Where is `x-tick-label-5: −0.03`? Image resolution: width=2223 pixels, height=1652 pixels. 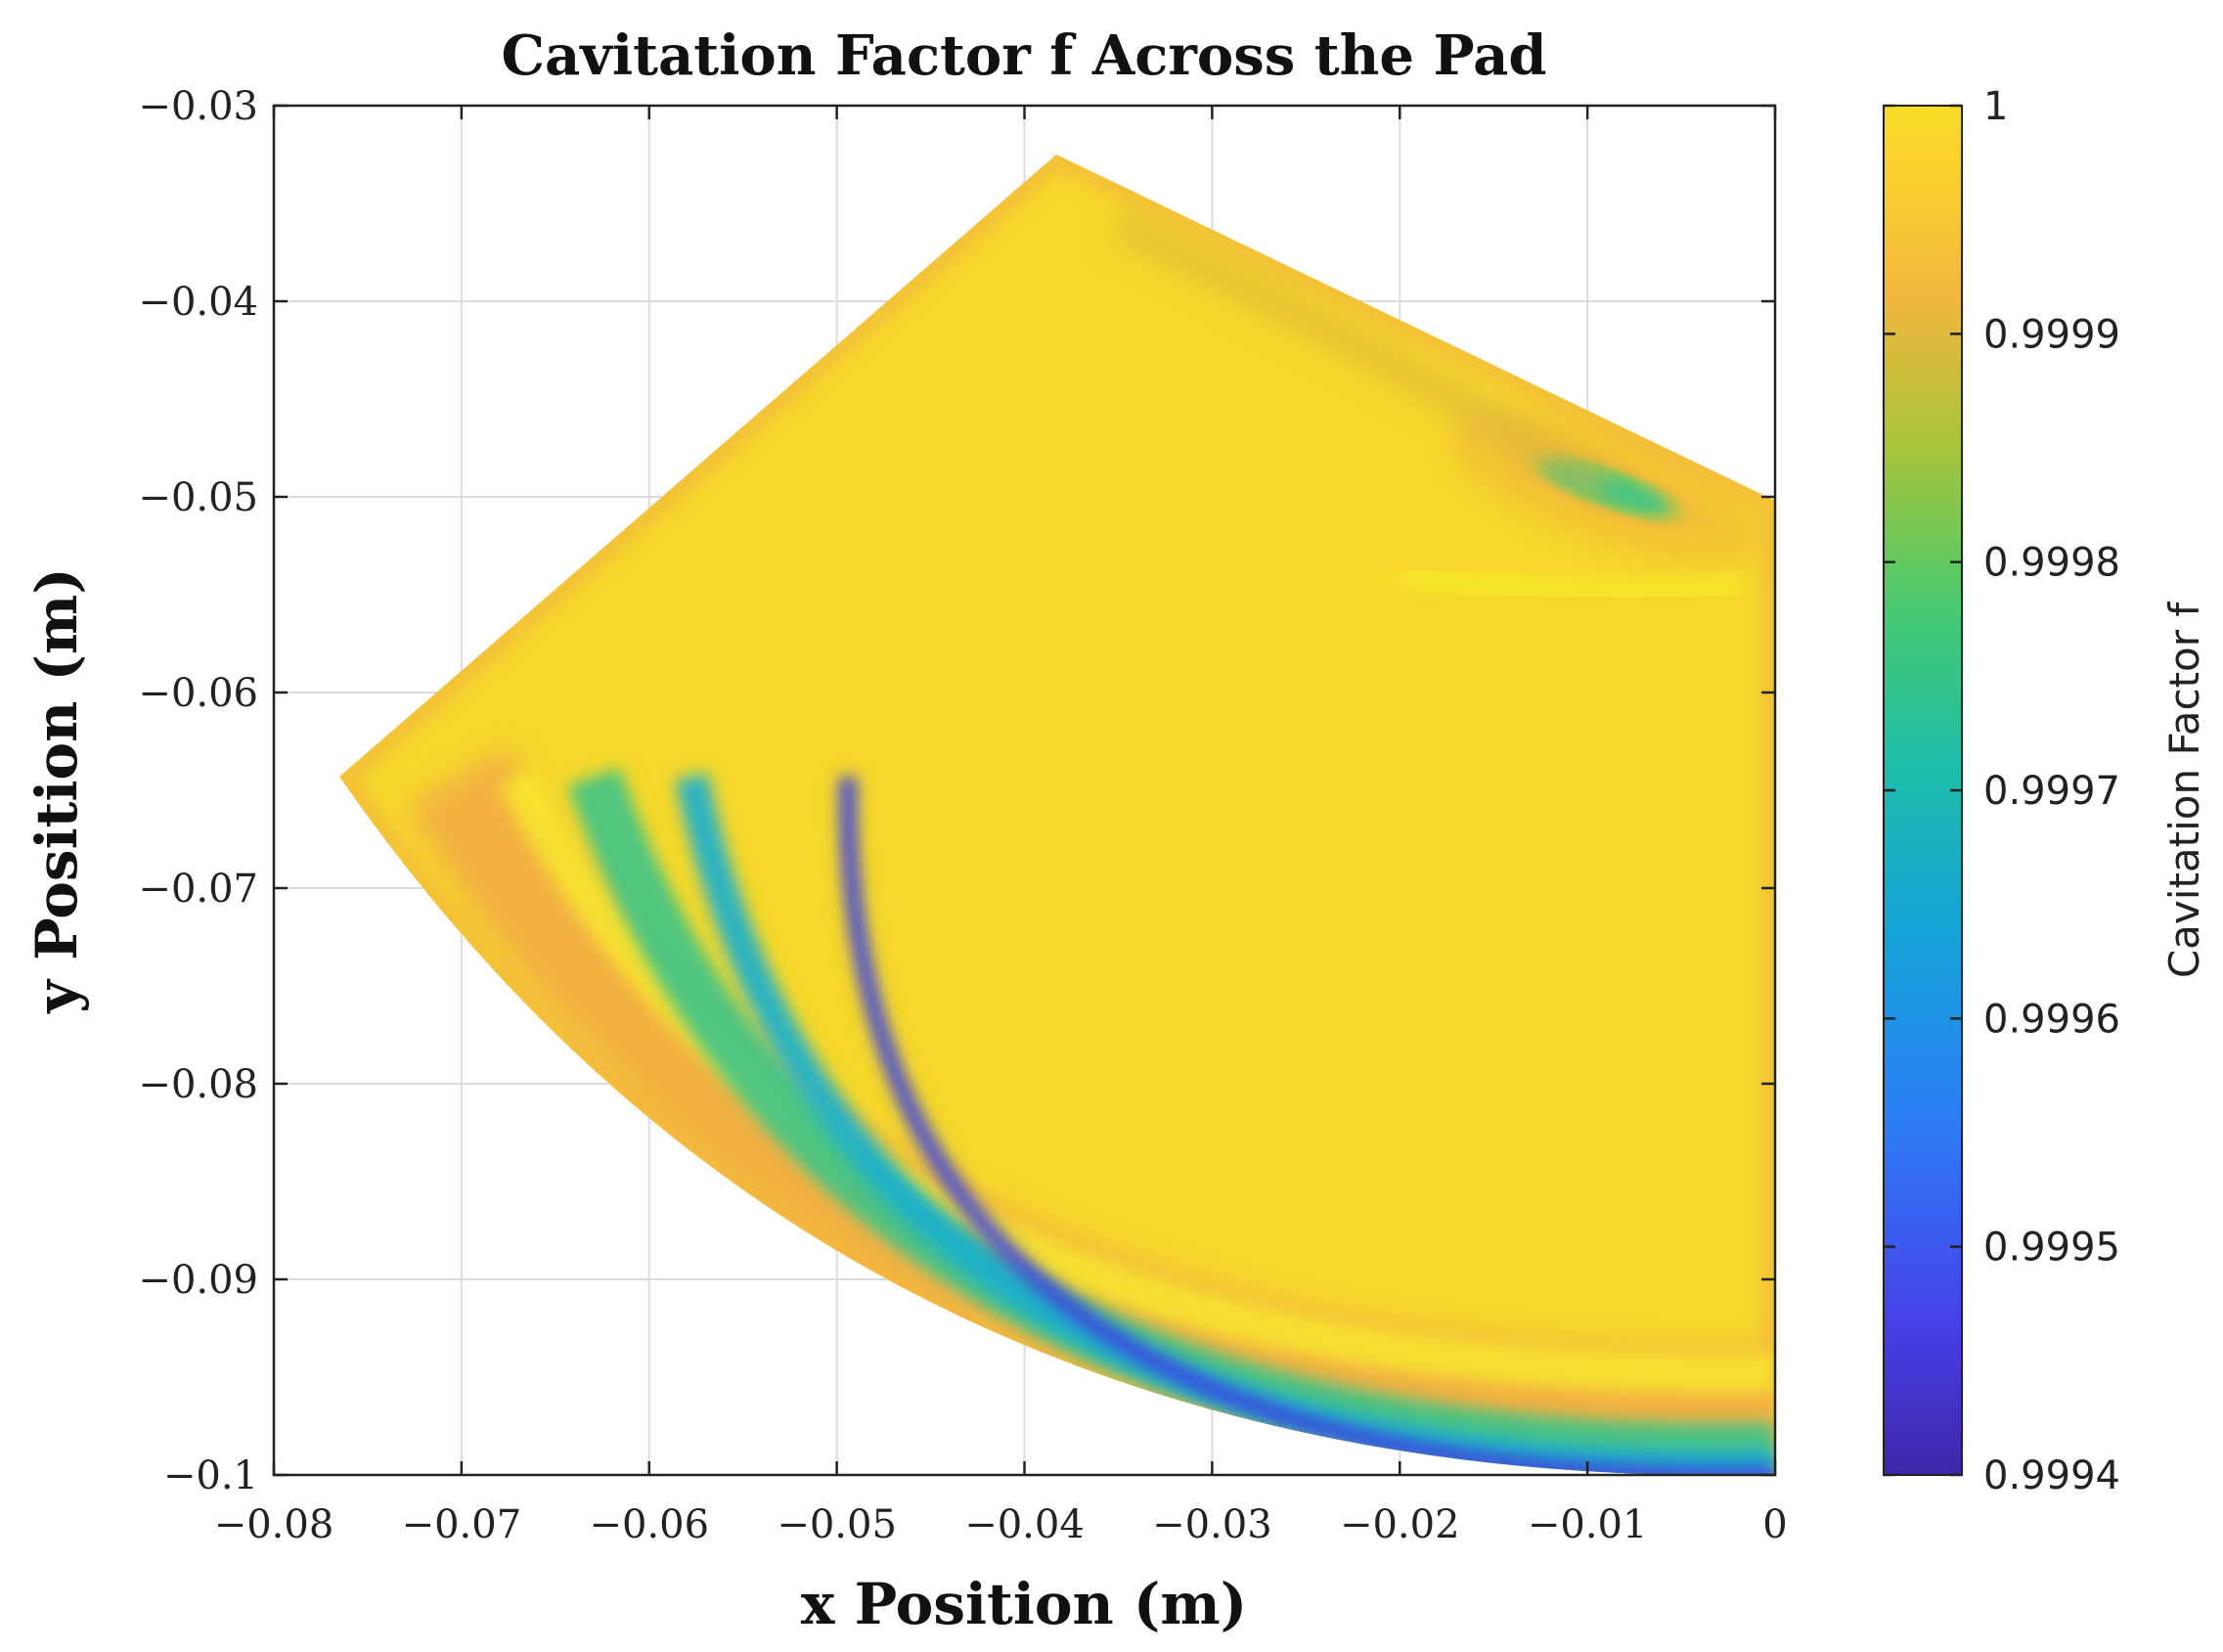 x-tick-label-5: −0.03 is located at coordinates (1212, 1525).